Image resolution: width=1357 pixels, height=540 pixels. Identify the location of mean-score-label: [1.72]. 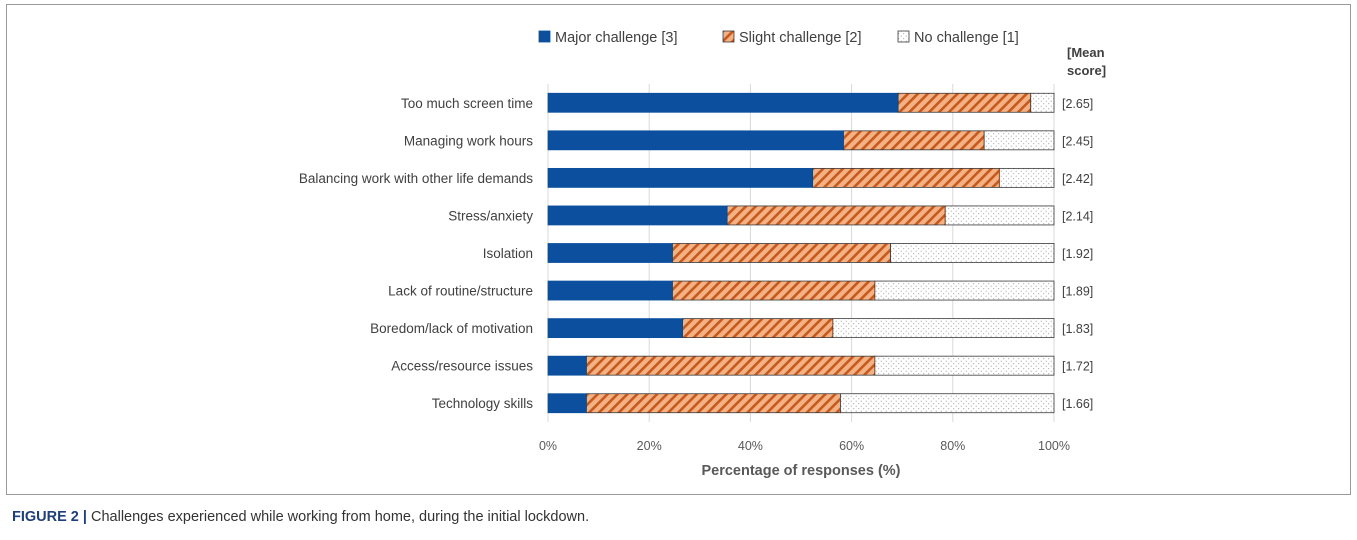
(1077, 367).